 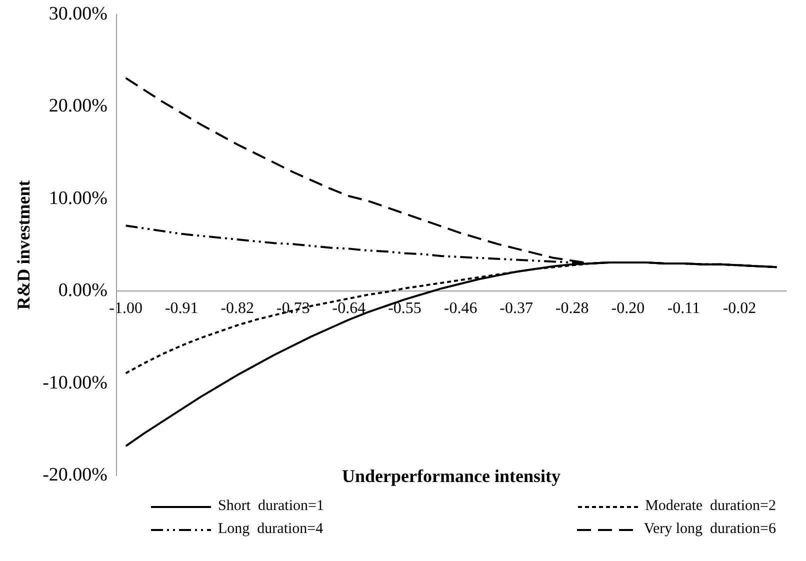 What do you see at coordinates (83, 291) in the screenshot?
I see `y-tick-label: 0.00%` at bounding box center [83, 291].